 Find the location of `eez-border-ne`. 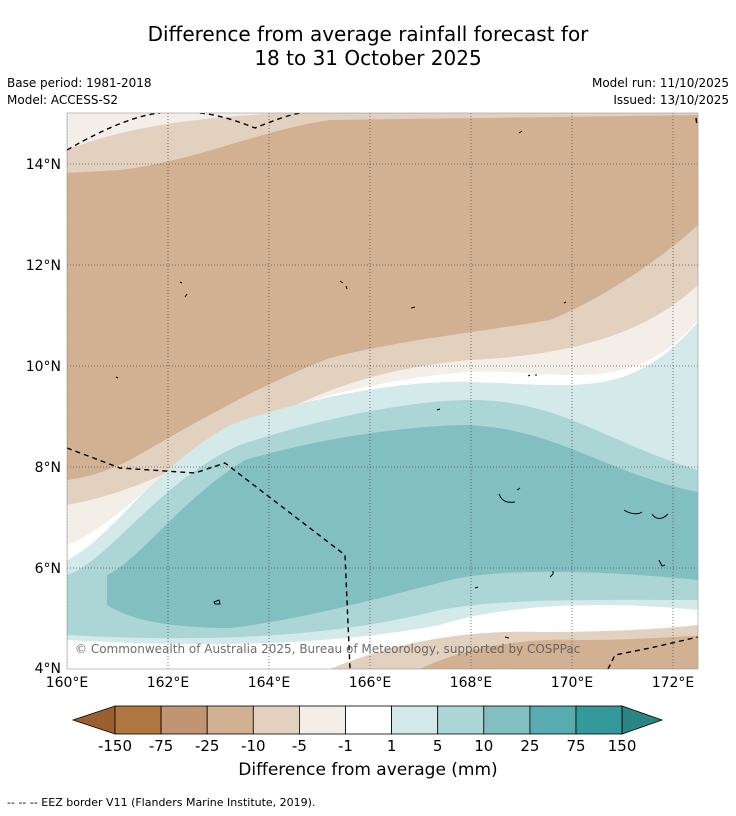

eez-border-ne is located at coordinates (696, 122).